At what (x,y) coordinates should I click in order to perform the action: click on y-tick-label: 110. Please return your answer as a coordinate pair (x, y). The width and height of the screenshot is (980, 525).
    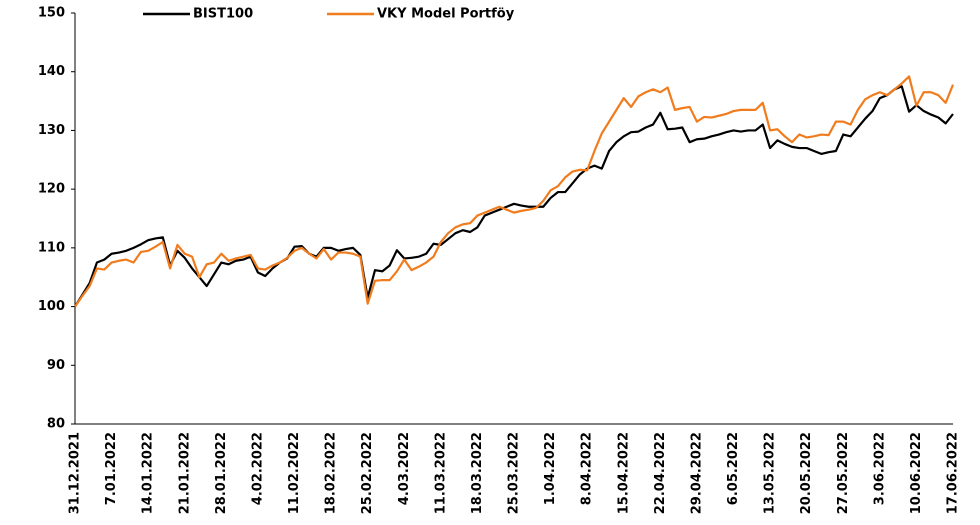
    Looking at the image, I should click on (51, 247).